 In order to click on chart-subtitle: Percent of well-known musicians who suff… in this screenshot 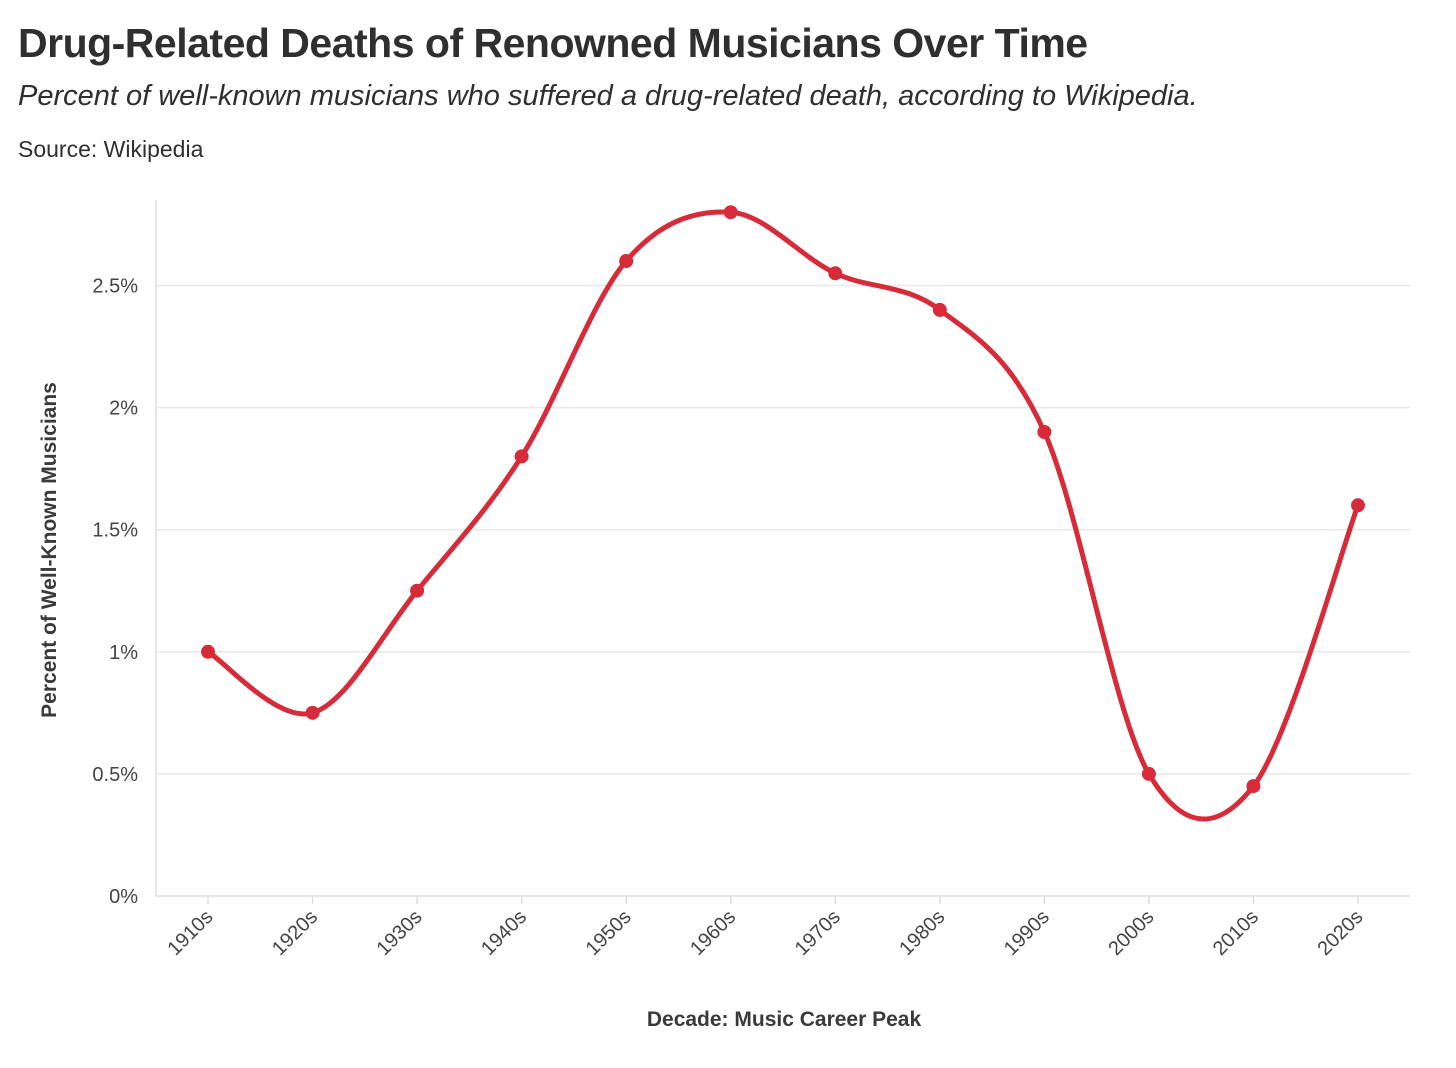, I will do `click(608, 96)`.